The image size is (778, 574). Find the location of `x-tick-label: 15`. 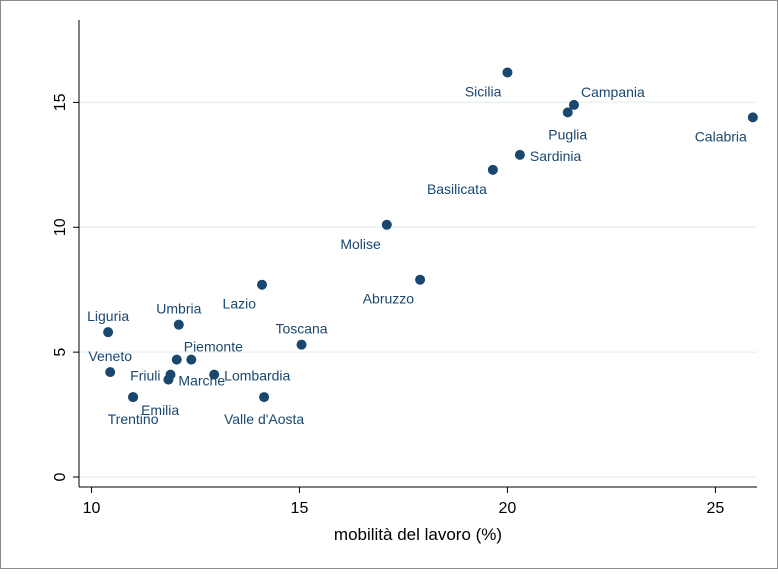

x-tick-label: 15 is located at coordinates (300, 508).